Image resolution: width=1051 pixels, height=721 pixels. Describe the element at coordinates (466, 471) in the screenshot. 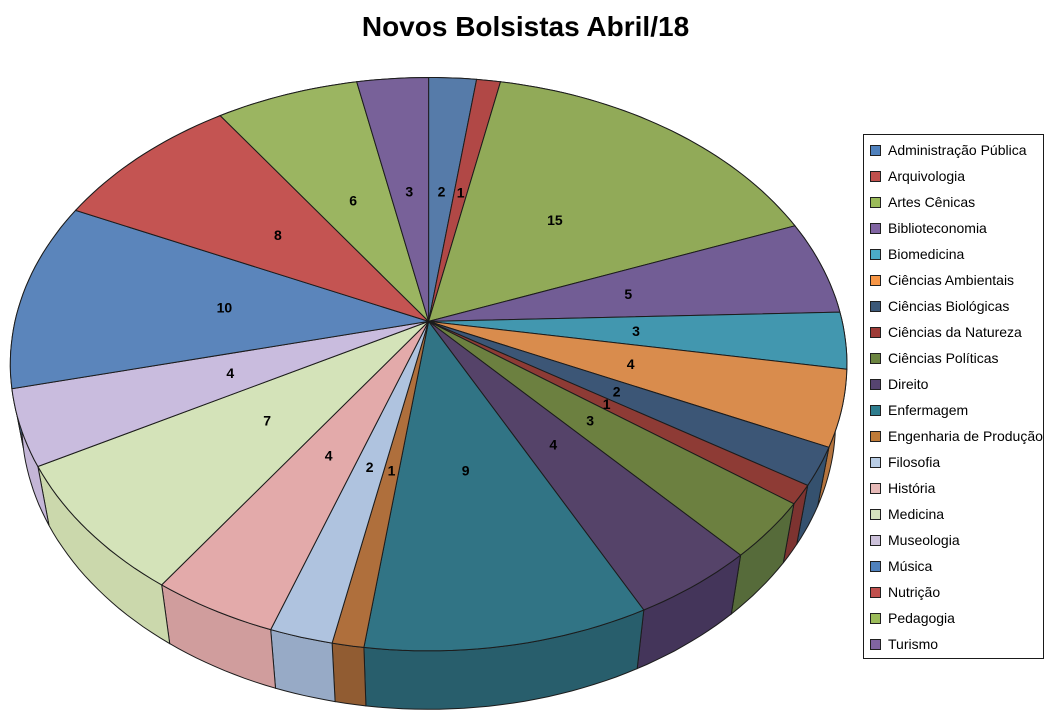

I see `svg-text: 9` at that location.